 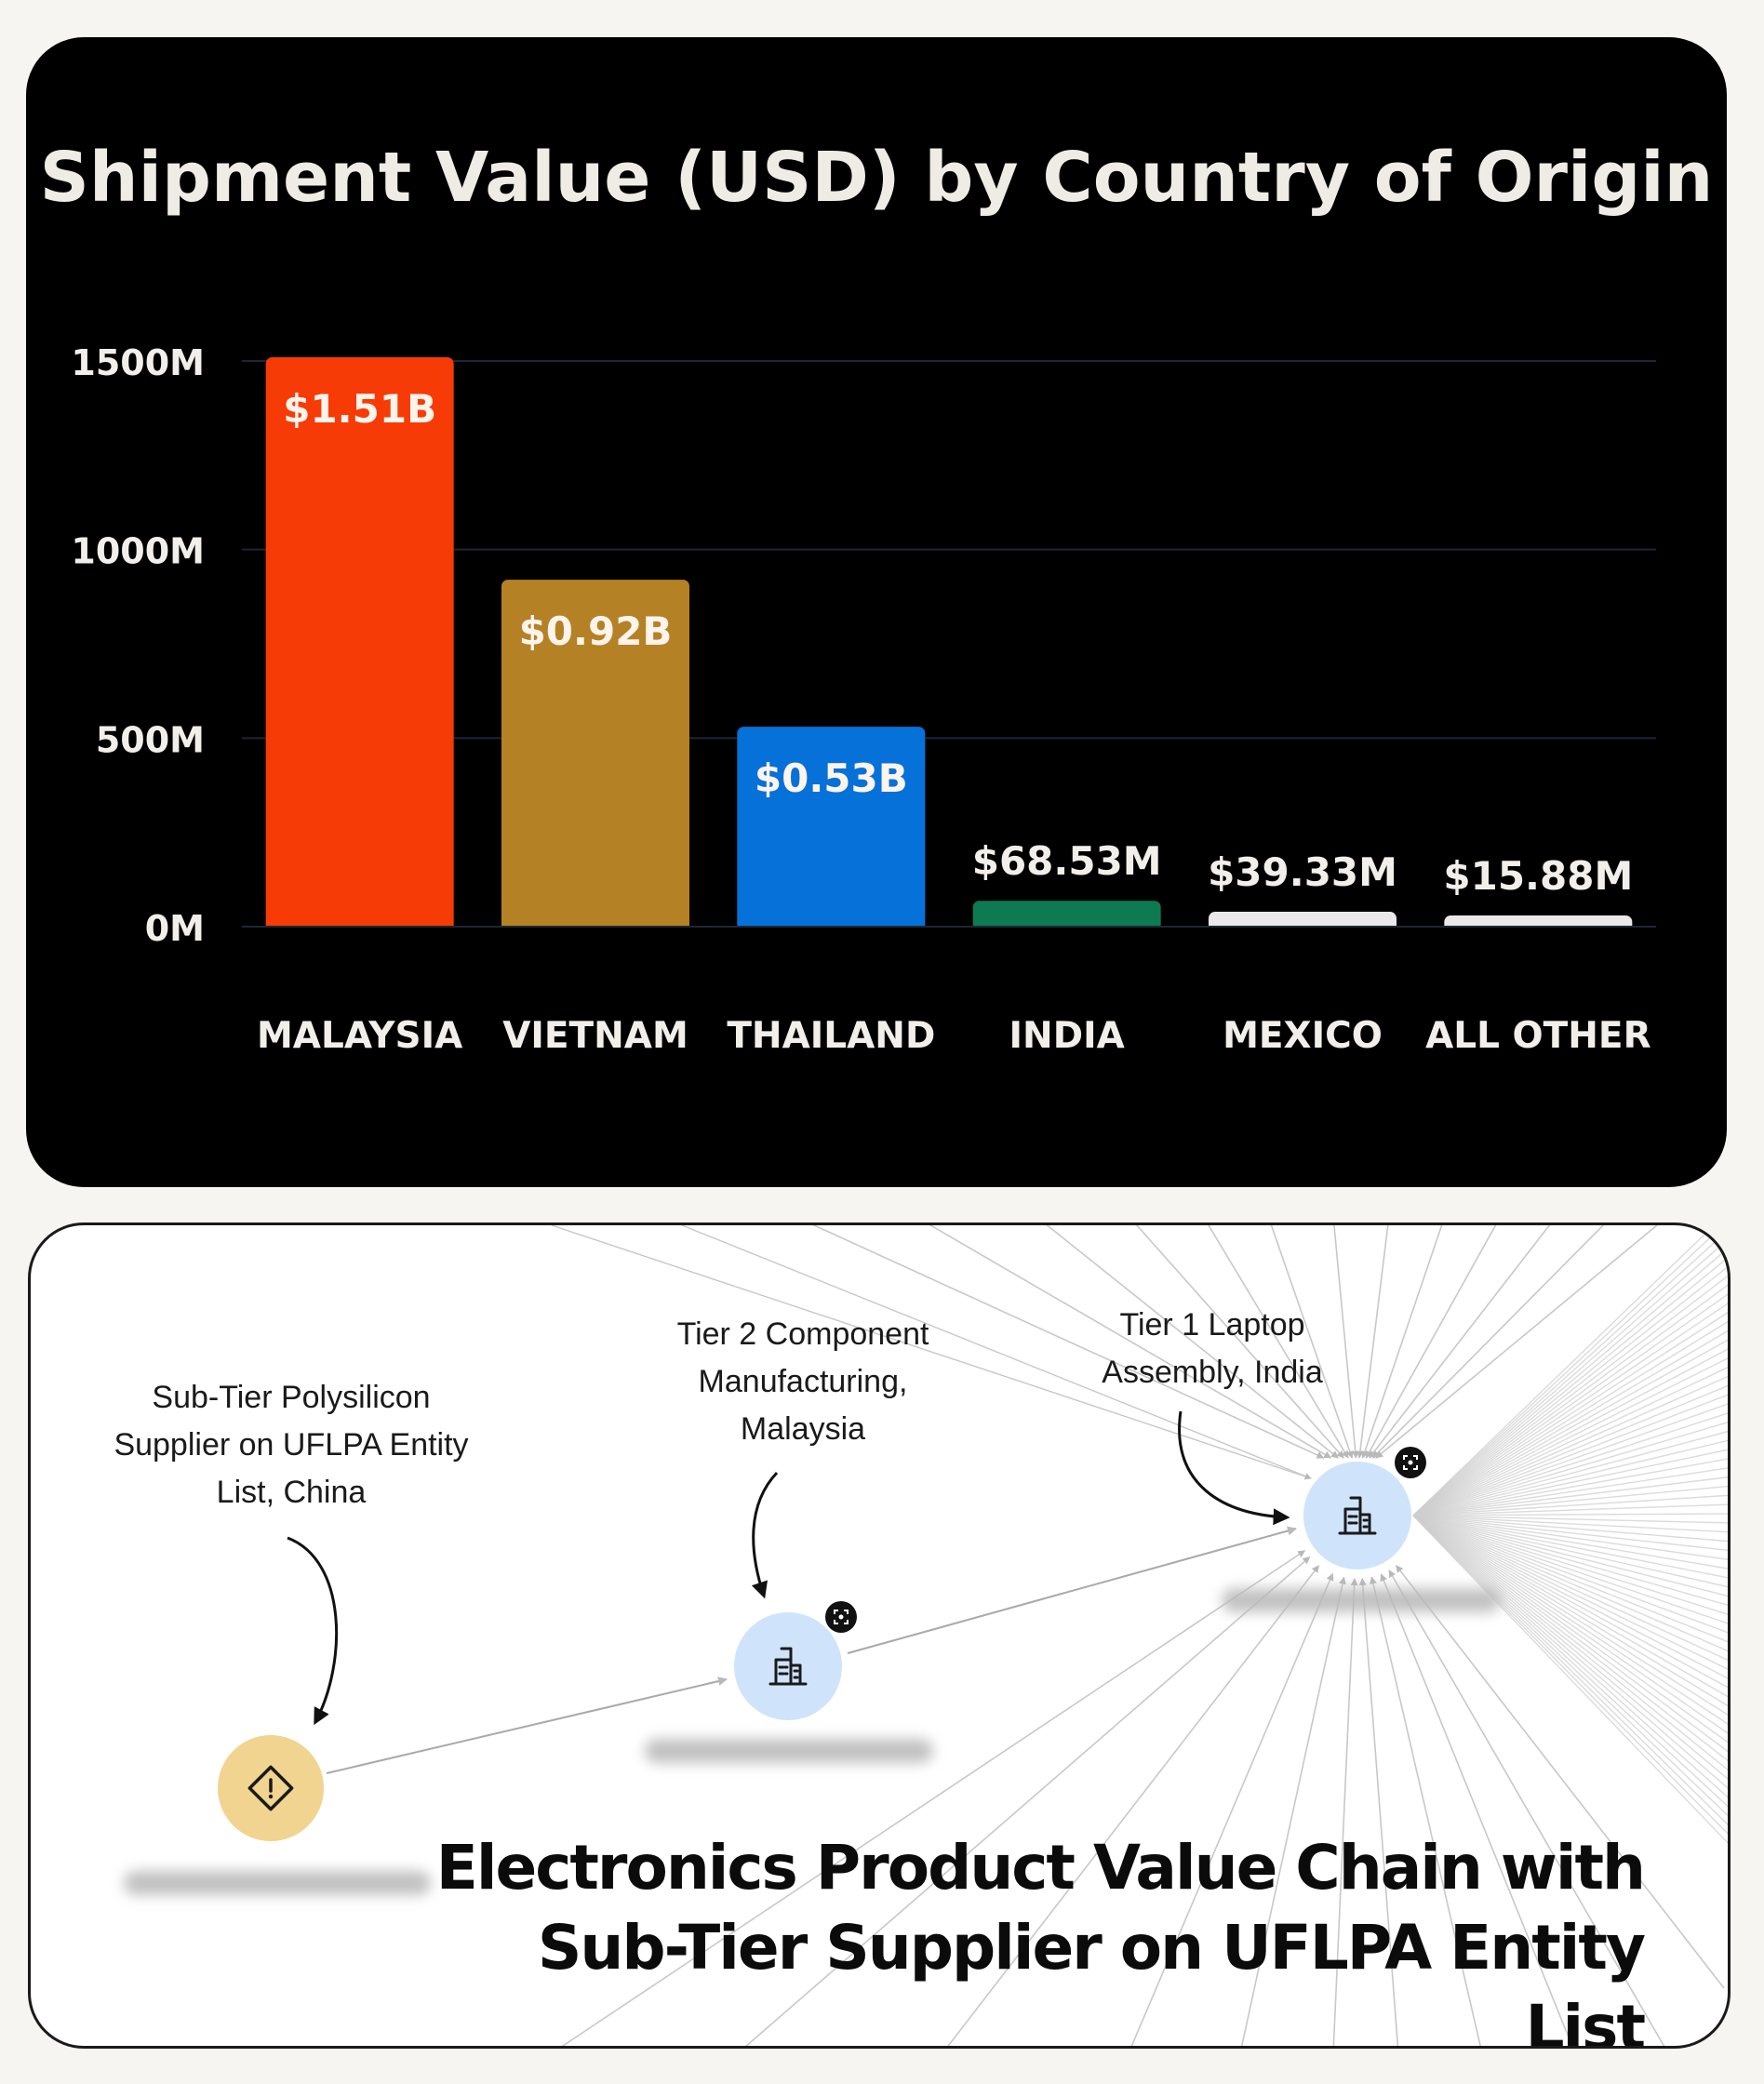 What do you see at coordinates (596, 631) in the screenshot?
I see `data-label: $0.92B` at bounding box center [596, 631].